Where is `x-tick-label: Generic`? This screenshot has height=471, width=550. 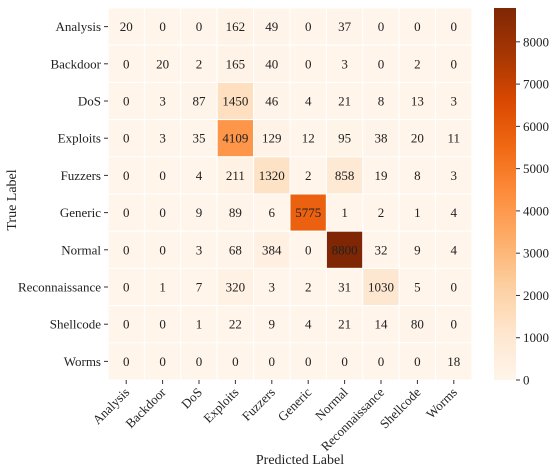
x-tick-label: Generic is located at coordinates (295, 404).